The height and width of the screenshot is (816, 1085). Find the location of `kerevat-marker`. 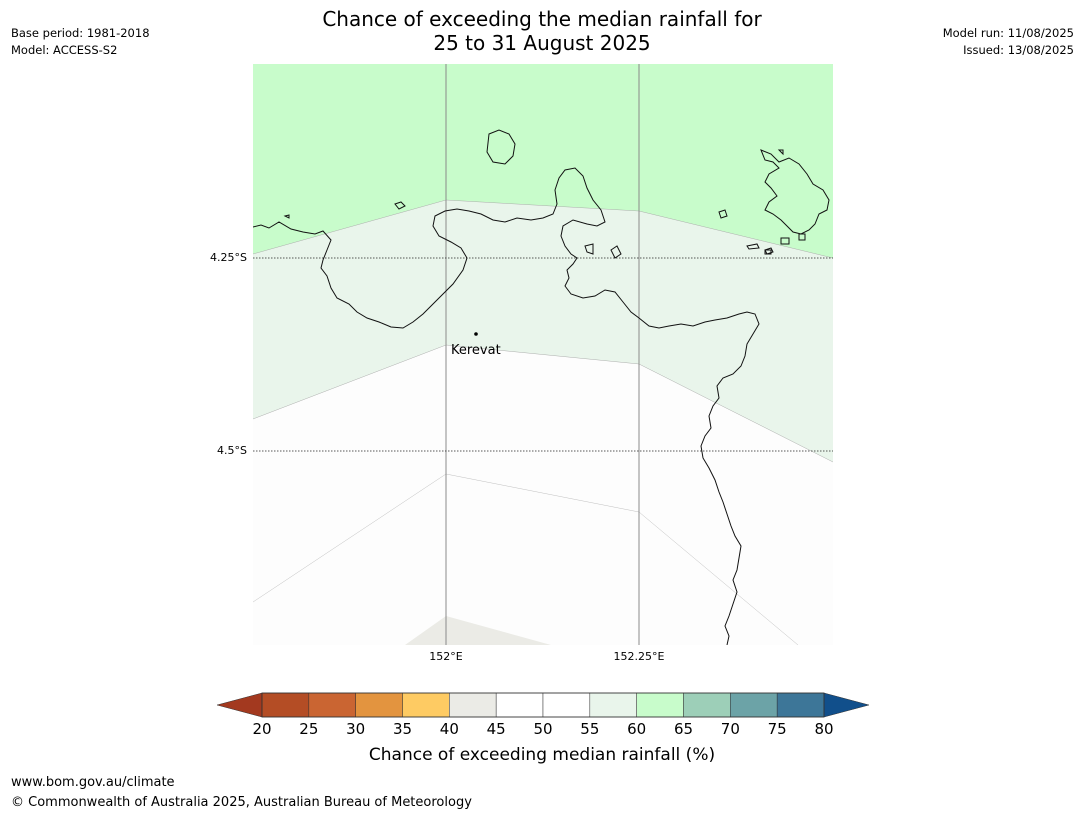

kerevat-marker is located at coordinates (476, 334).